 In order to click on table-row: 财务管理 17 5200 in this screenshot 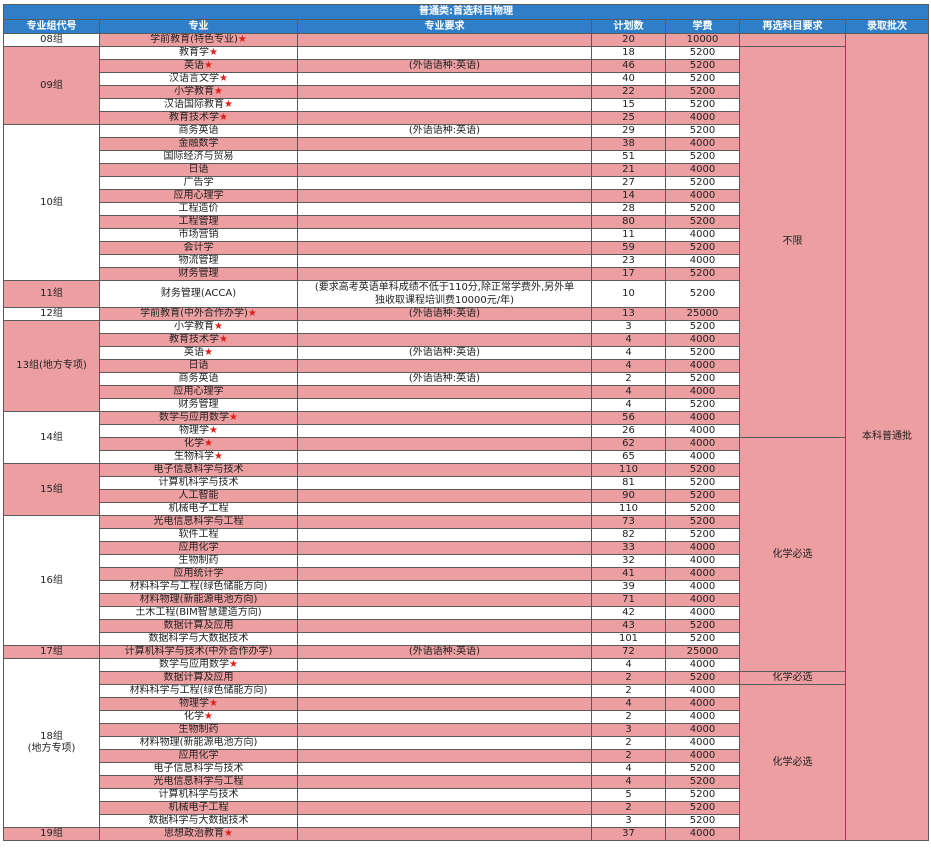, I will do `click(466, 274)`.